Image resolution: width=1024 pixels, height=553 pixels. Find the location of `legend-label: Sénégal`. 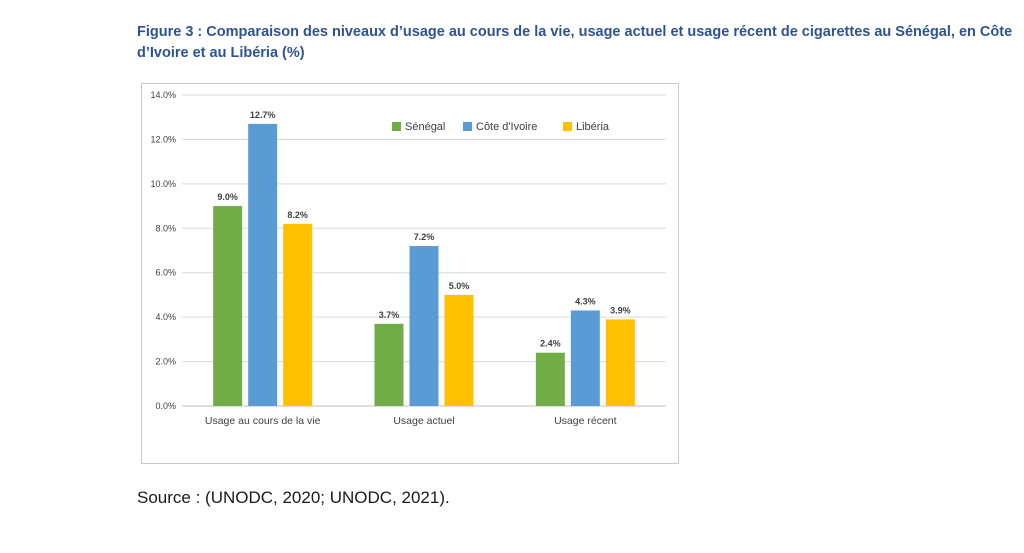

legend-label: Sénégal is located at coordinates (425, 127).